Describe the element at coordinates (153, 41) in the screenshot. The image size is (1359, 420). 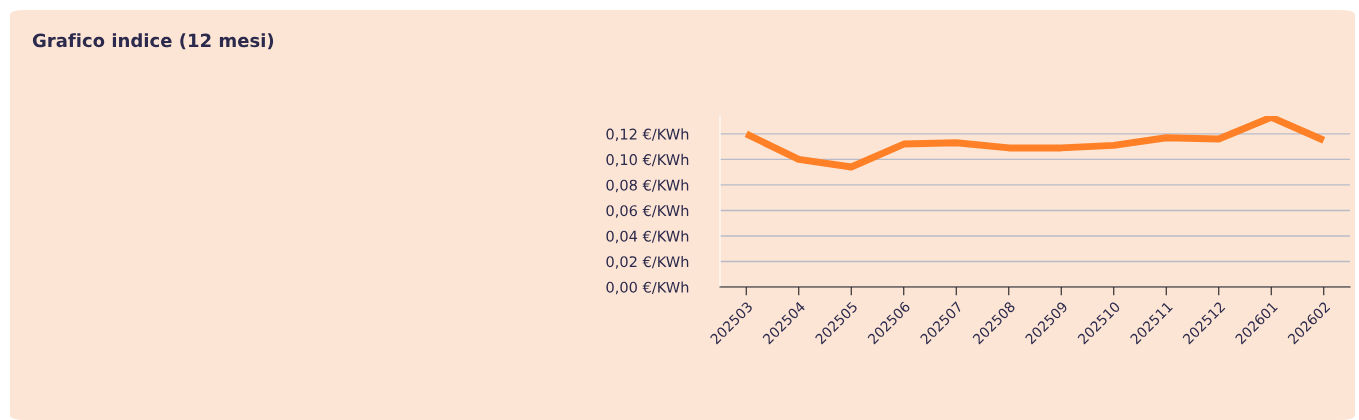
I see `text: Grafico indice (12 mesi)` at that location.